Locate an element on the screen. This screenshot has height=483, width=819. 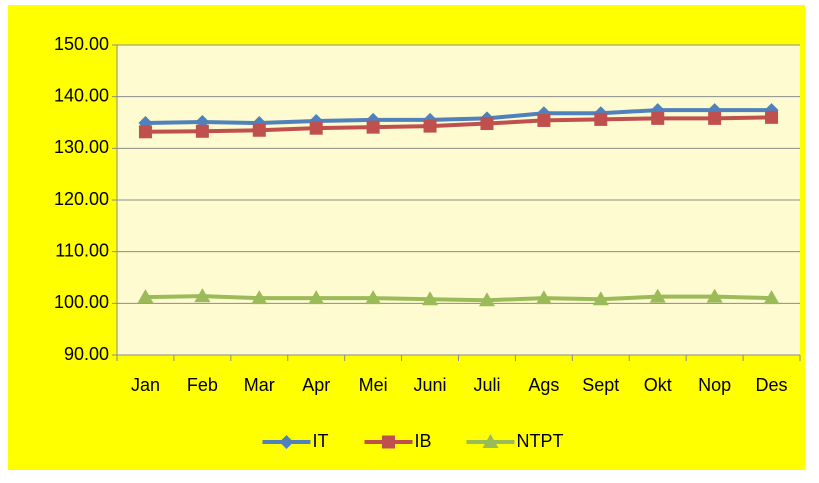
x-tick-label: Nop is located at coordinates (714, 385).